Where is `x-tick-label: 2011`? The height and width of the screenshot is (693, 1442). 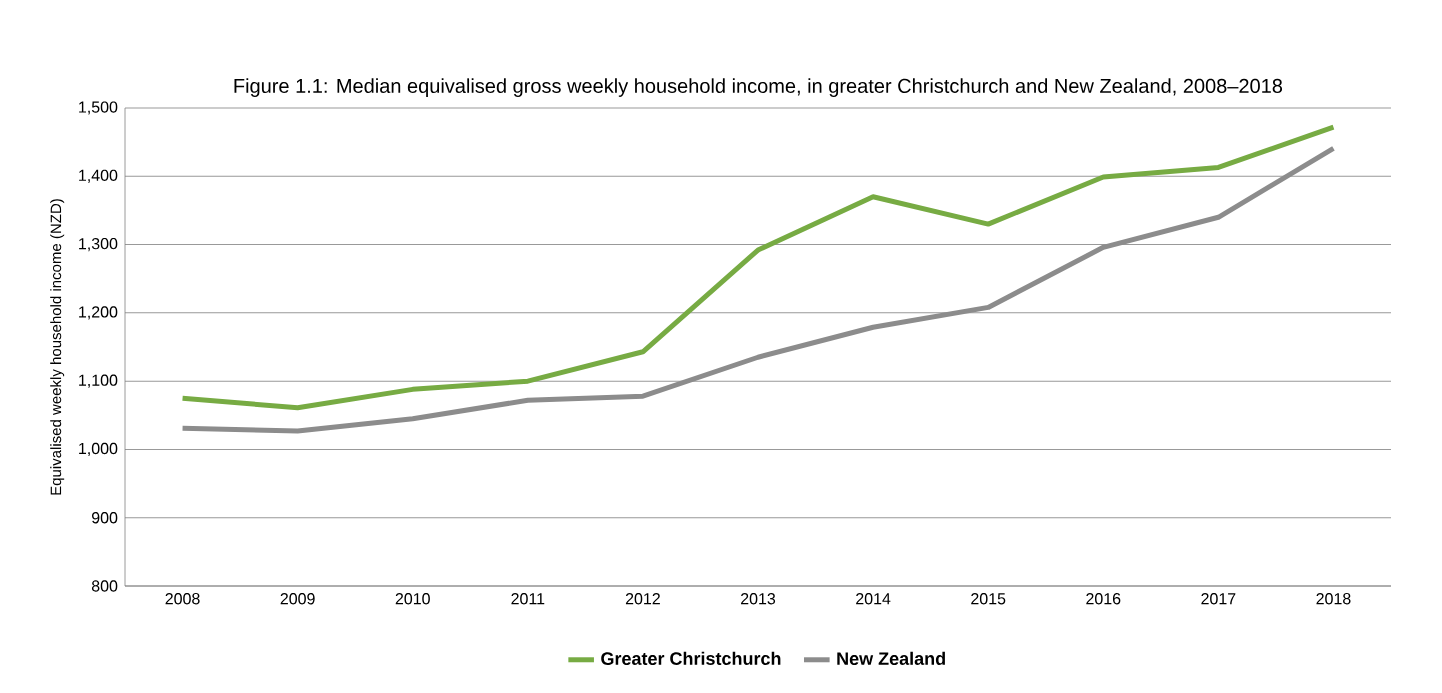 x-tick-label: 2011 is located at coordinates (528, 599).